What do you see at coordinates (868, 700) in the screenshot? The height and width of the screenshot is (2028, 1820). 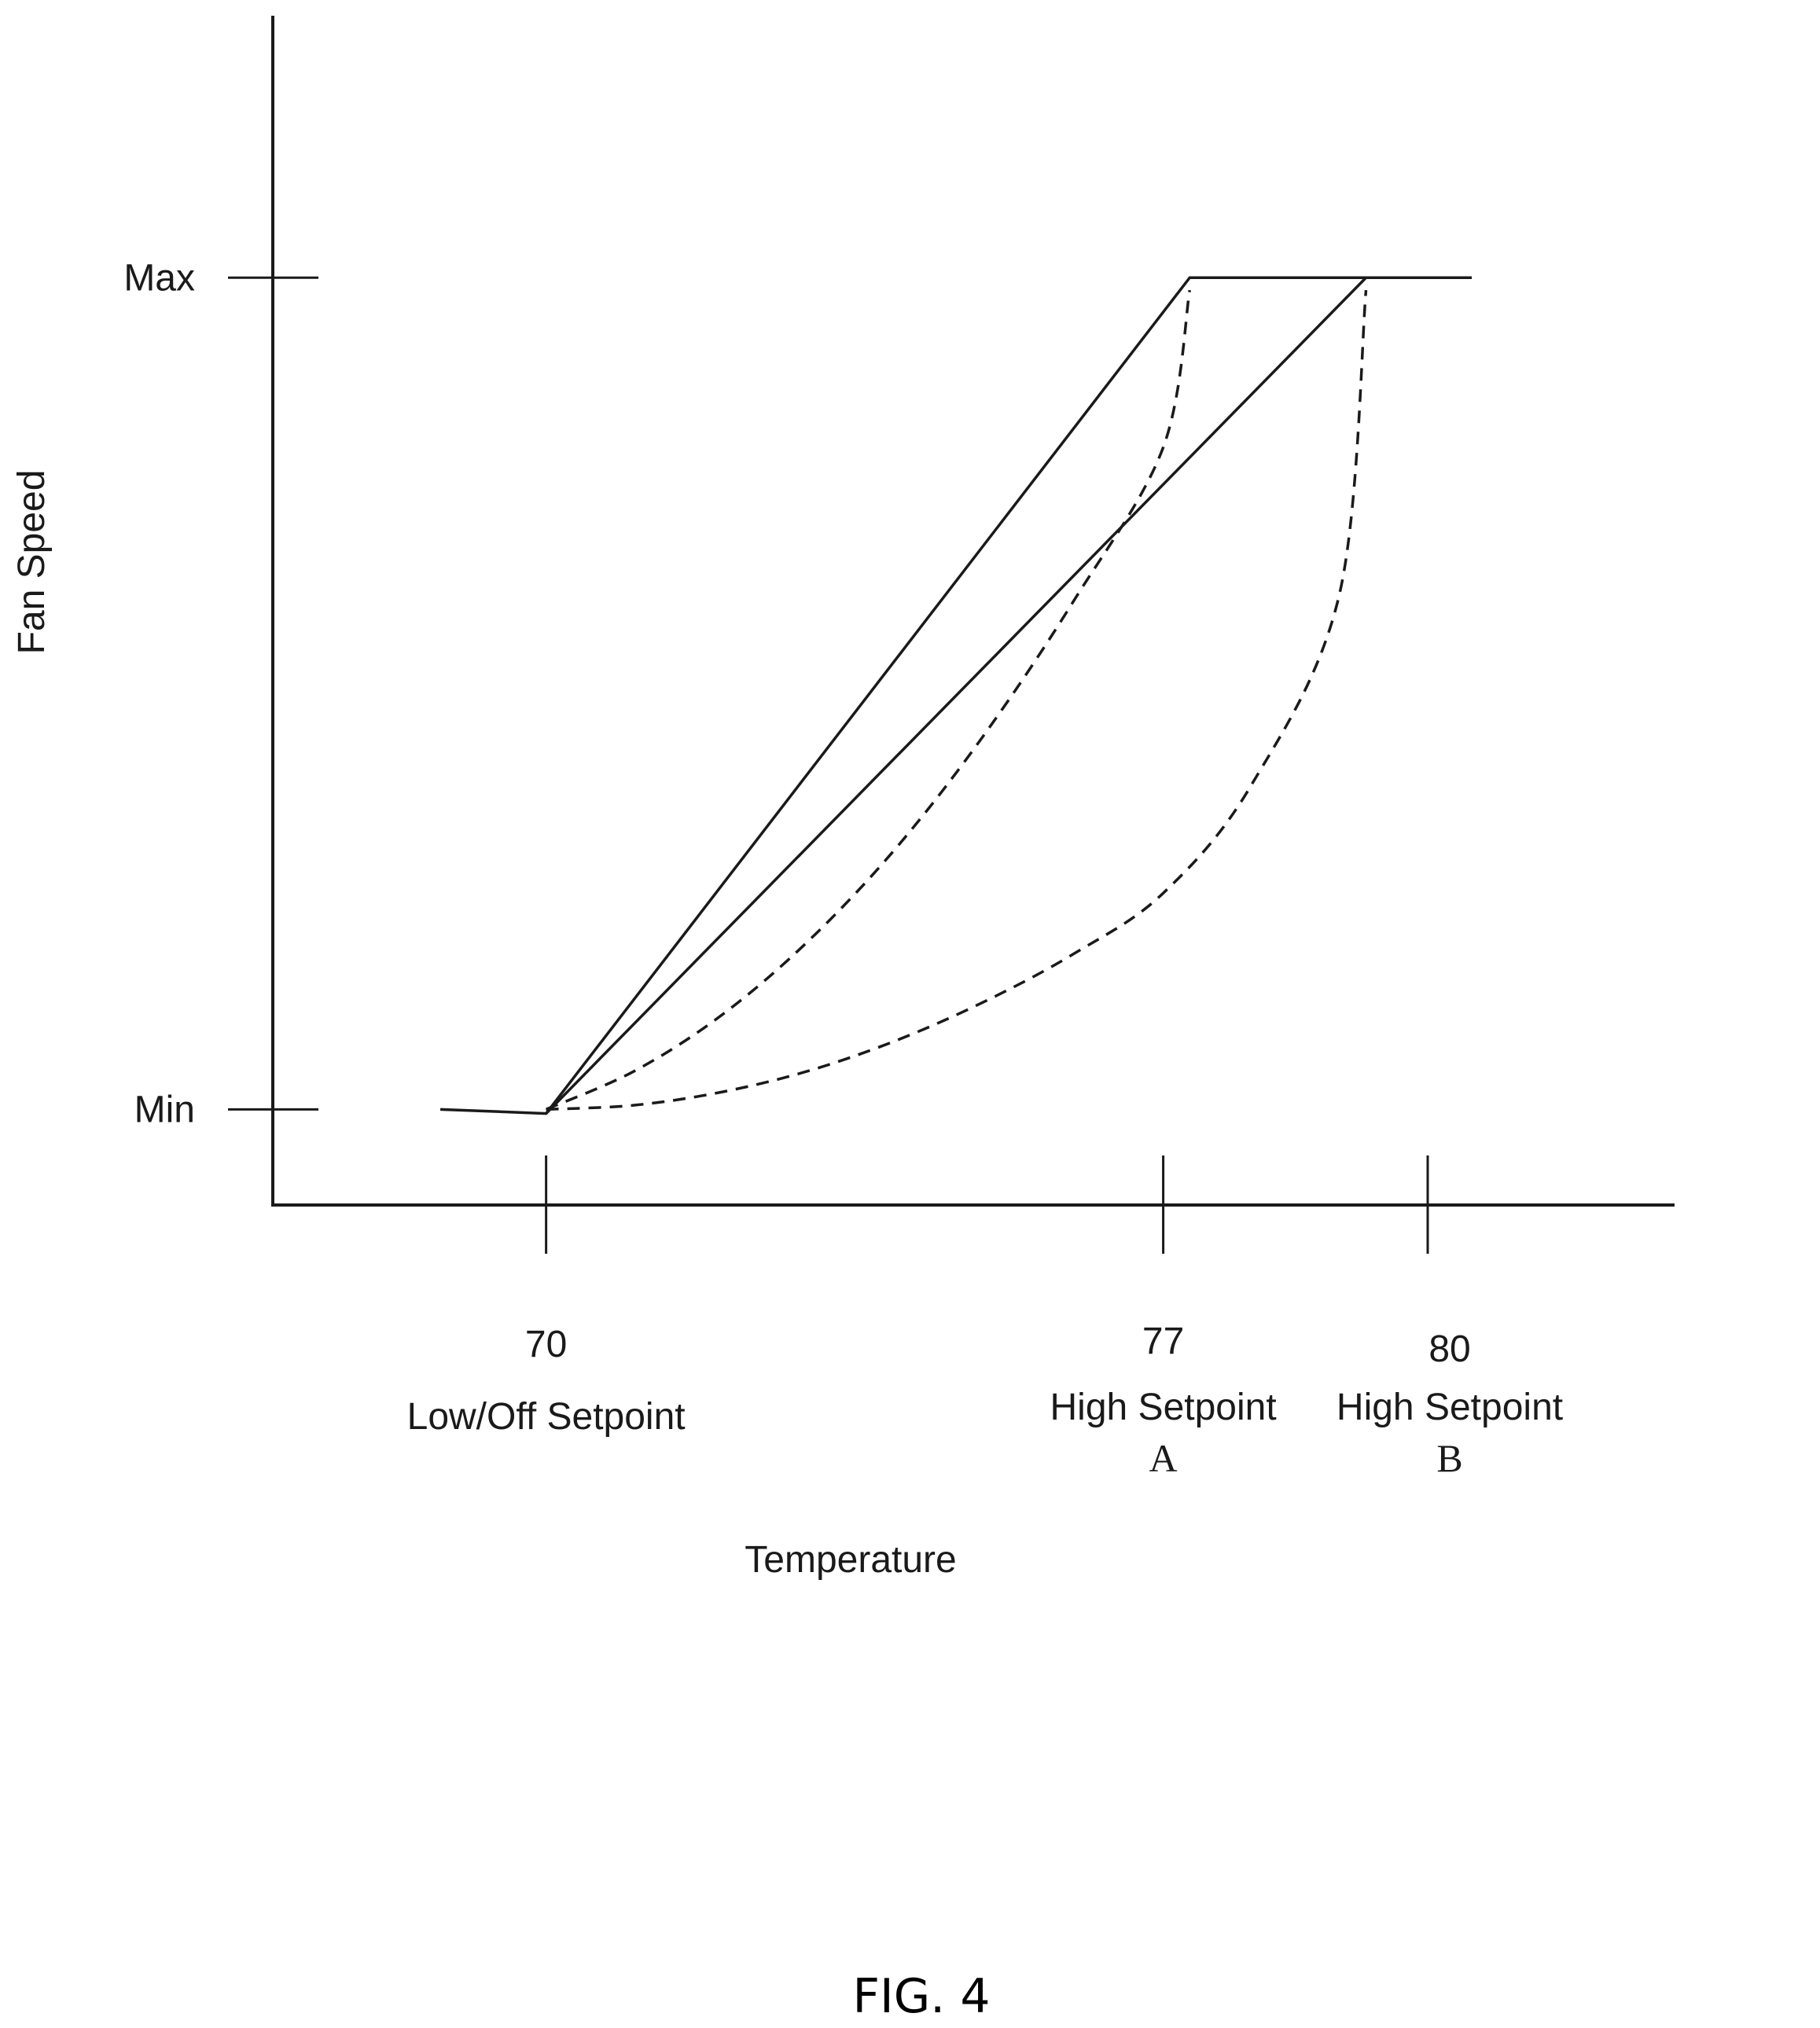 I see `series-line-3-dashed` at bounding box center [868, 700].